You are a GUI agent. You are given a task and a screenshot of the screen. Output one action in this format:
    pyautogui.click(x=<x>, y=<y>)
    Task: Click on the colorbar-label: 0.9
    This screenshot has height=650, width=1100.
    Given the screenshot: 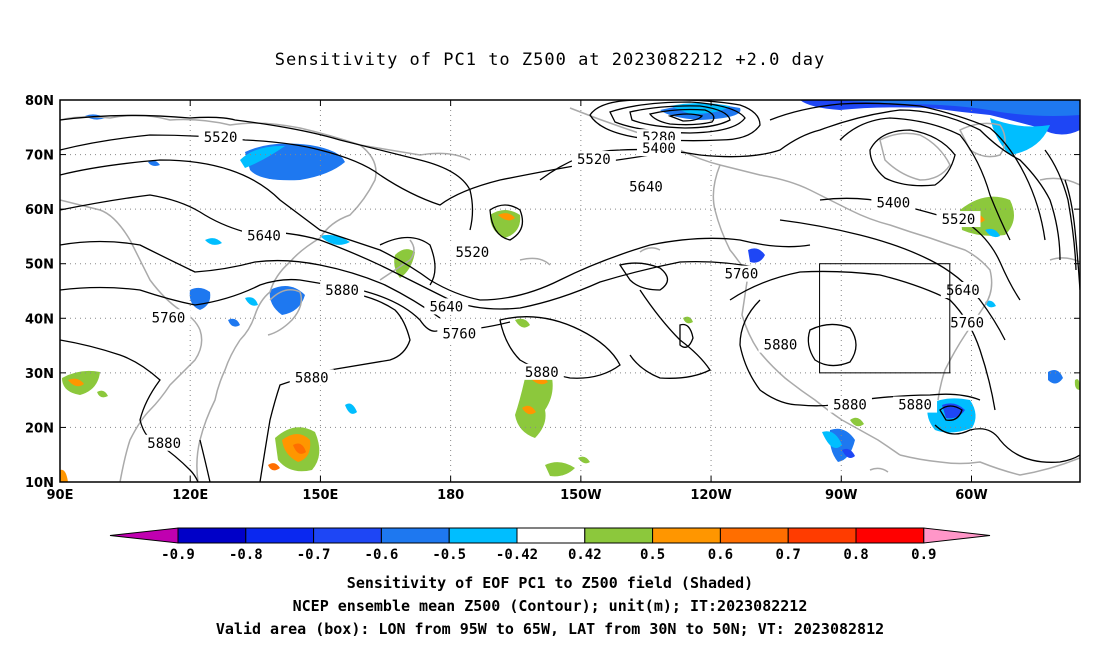 What is the action you would take?
    pyautogui.click(x=923, y=555)
    